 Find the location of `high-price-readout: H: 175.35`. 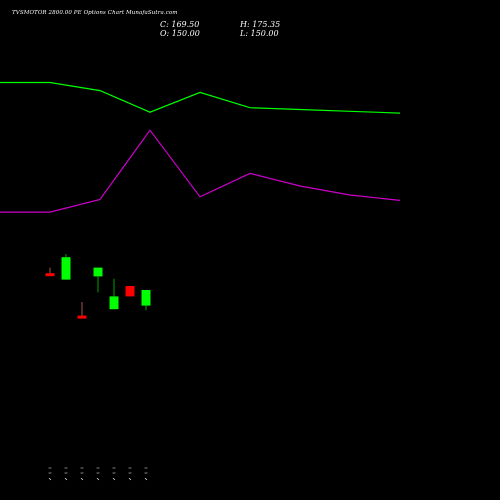

high-price-readout: H: 175.35 is located at coordinates (260, 24).